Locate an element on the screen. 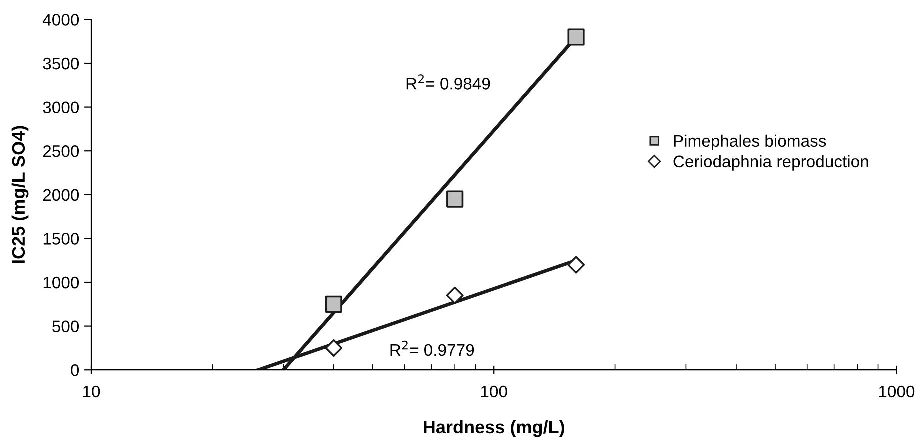 The width and height of the screenshot is (915, 438). y-tick-label: 2500 is located at coordinates (61, 152).